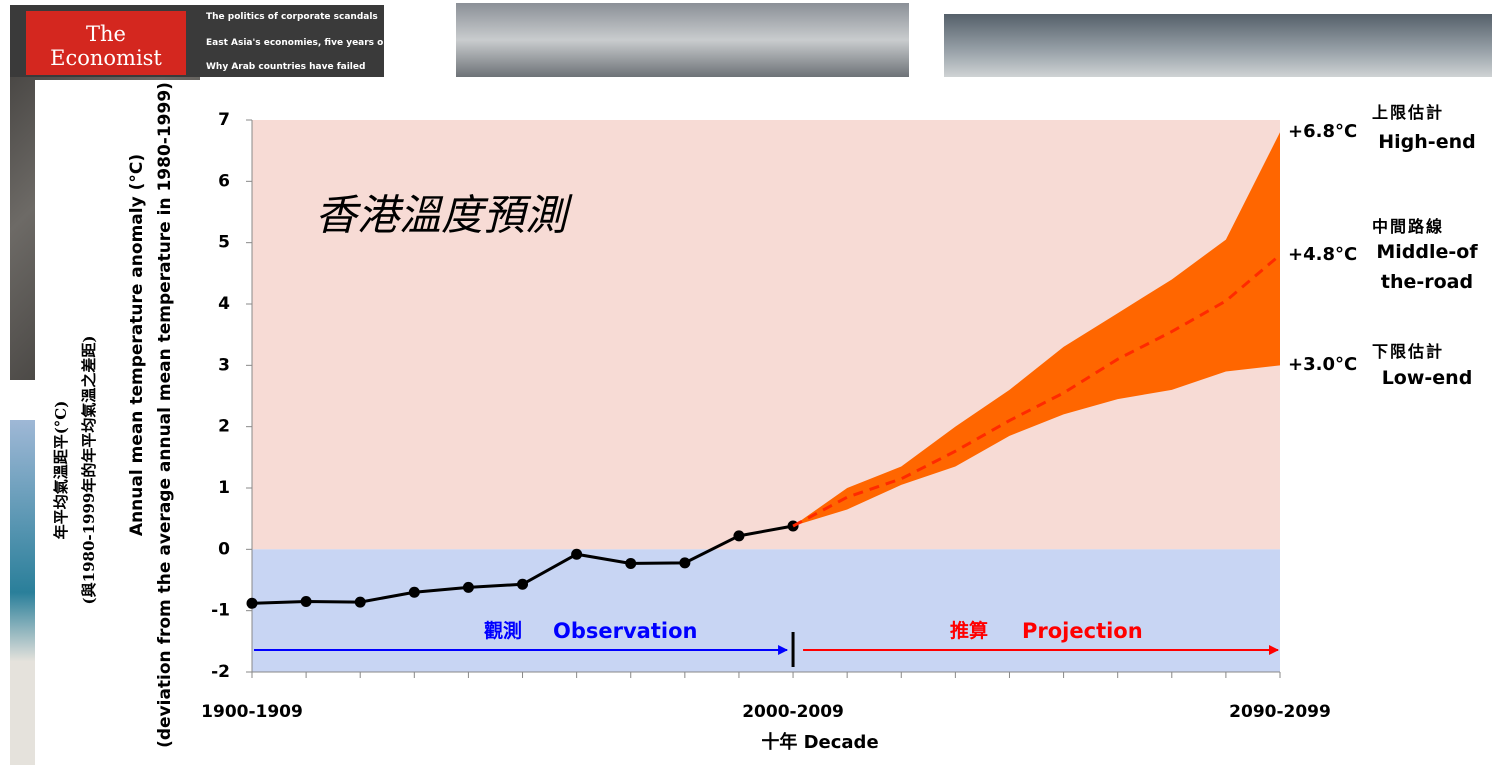  I want to click on magazine-line: East Asia's economies, five years on, so click(298, 43).